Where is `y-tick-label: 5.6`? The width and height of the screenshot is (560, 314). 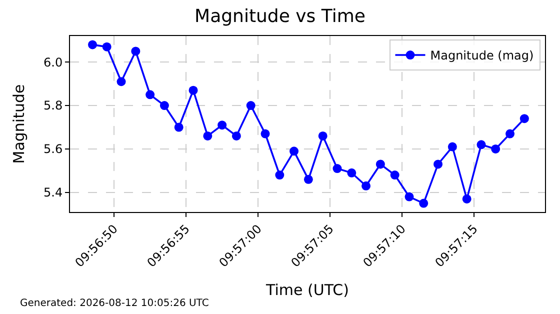
y-tick-label: 5.6 is located at coordinates (53, 149).